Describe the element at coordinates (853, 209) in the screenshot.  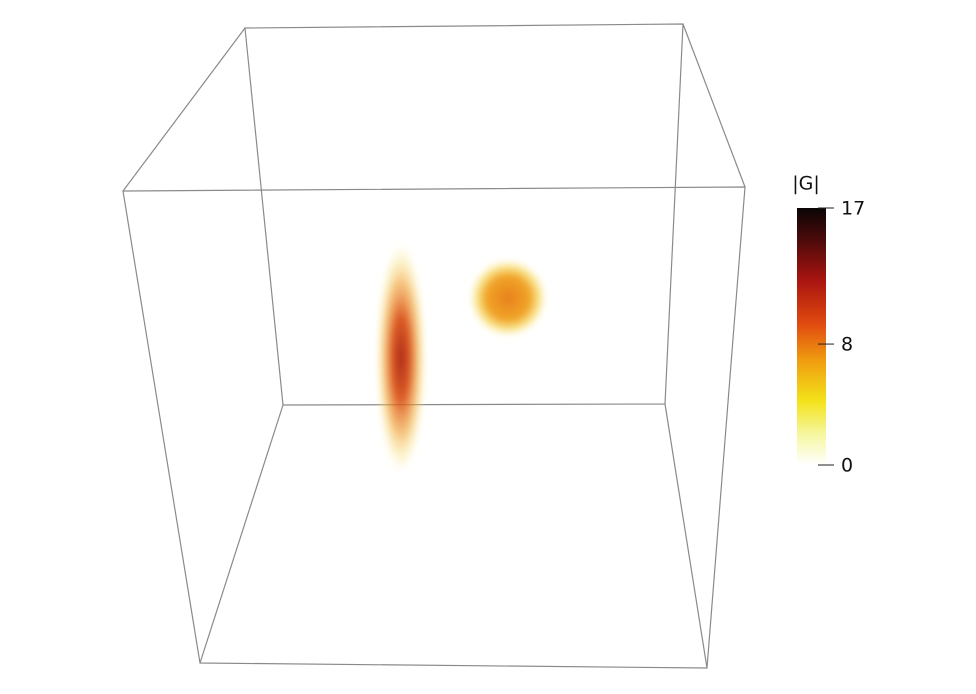
I see `colorbar-tick-label: 17` at that location.